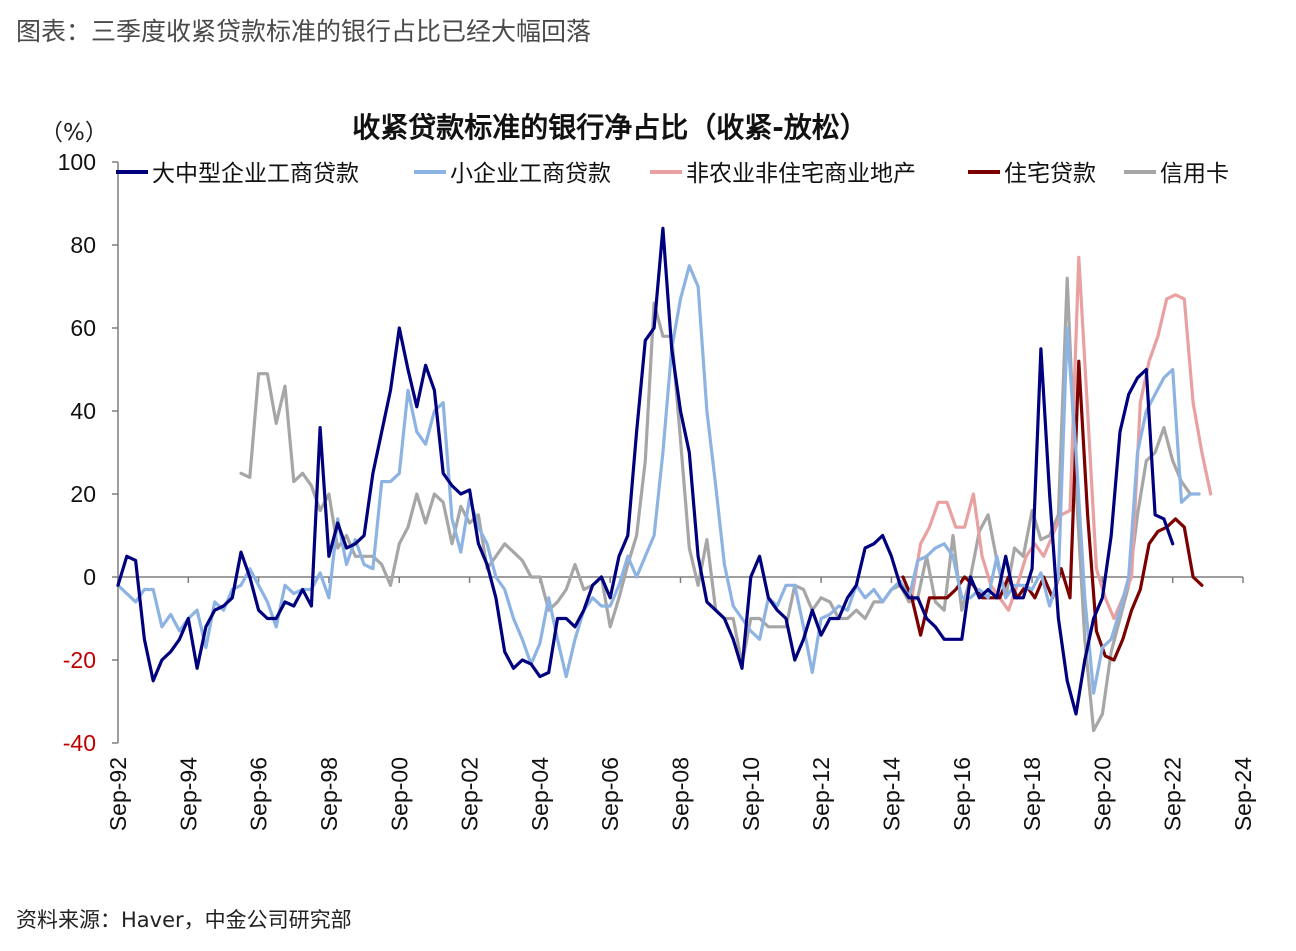  I want to click on x-tick-label: Sep-22, so click(1173, 794).